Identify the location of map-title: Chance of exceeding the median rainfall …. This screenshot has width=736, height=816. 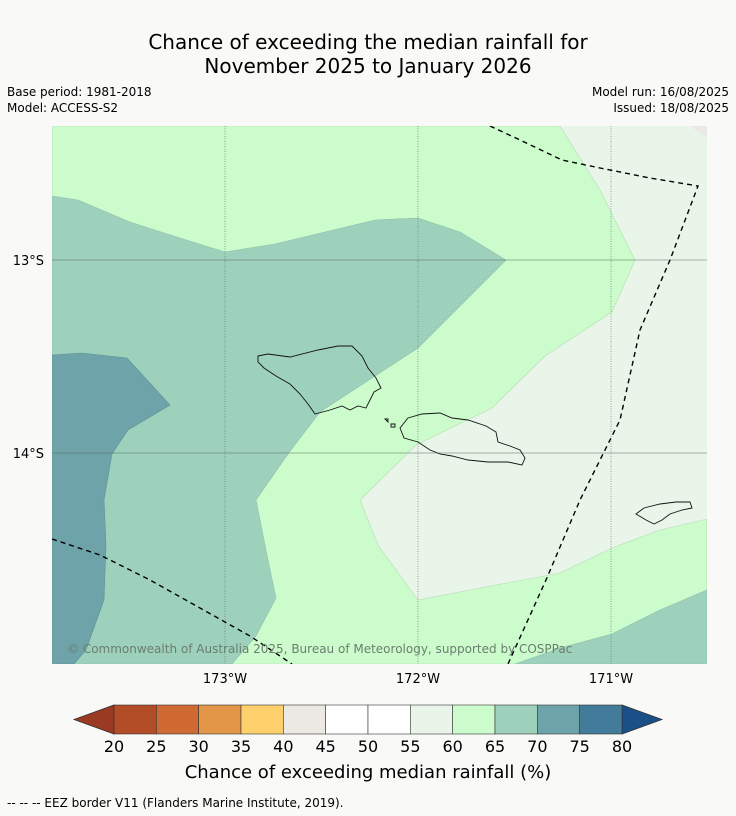
(368, 54).